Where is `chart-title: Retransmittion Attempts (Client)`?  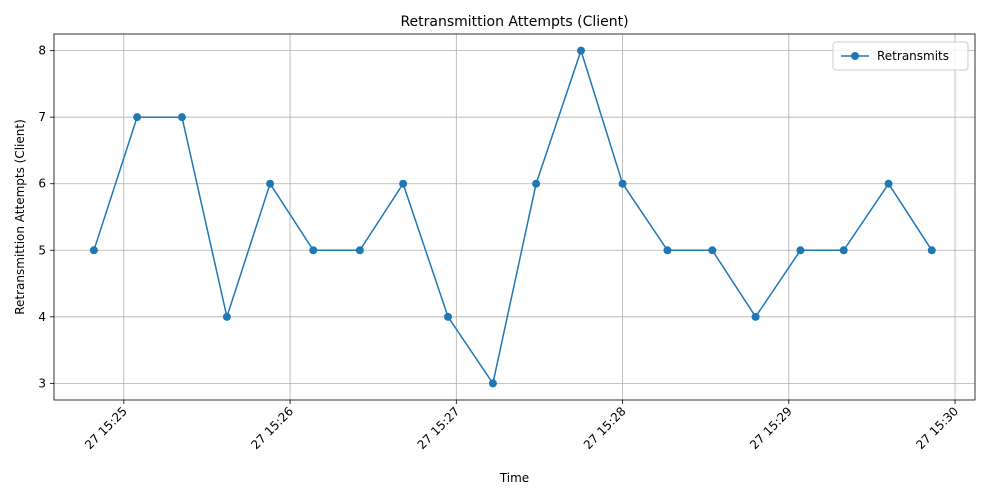 chart-title: Retransmittion Attempts (Client) is located at coordinates (514, 22).